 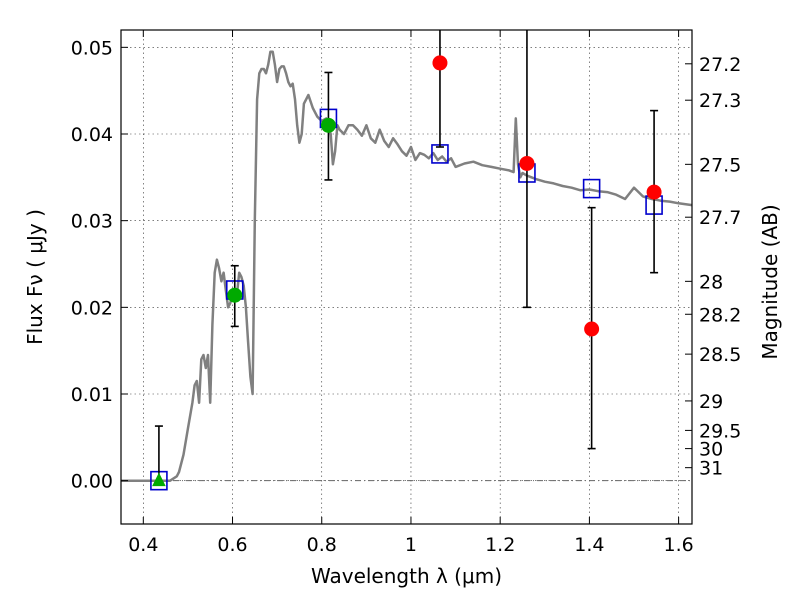 I want to click on right-tick-label: 28.2, so click(x=720, y=315).